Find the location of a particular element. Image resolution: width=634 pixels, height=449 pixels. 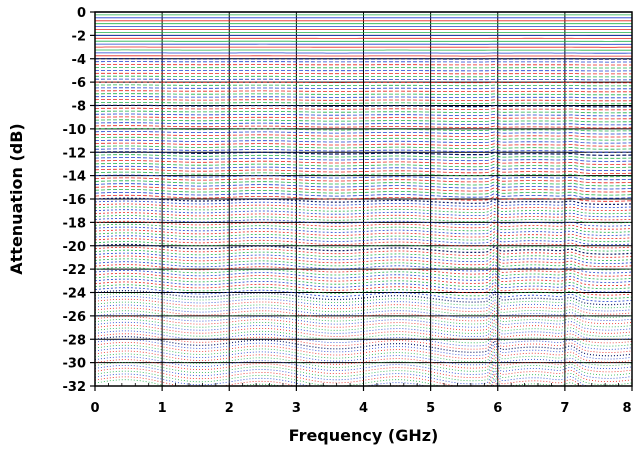

x-tick-label: 5 is located at coordinates (430, 408).